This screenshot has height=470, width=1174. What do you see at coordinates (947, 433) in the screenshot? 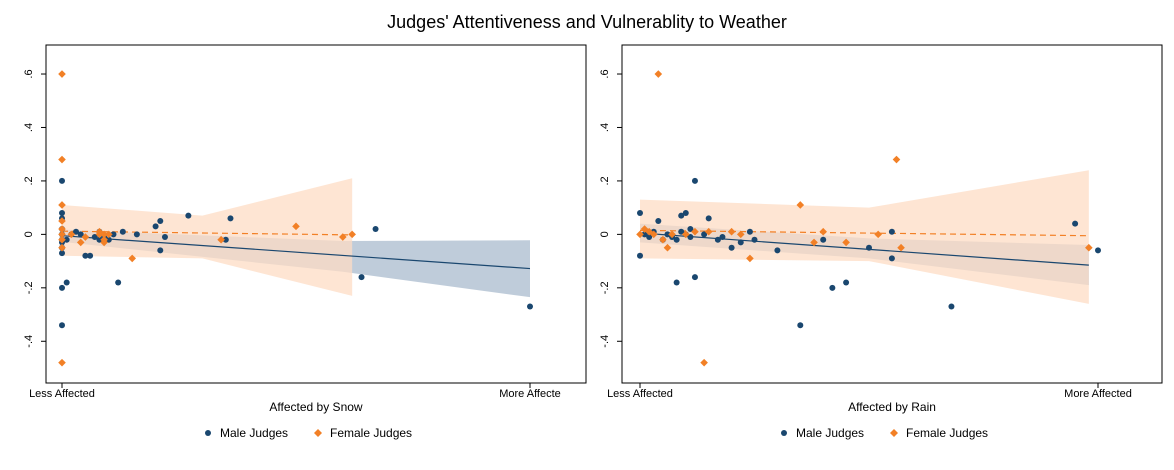
I see `legend-female-label: Female Judges` at bounding box center [947, 433].